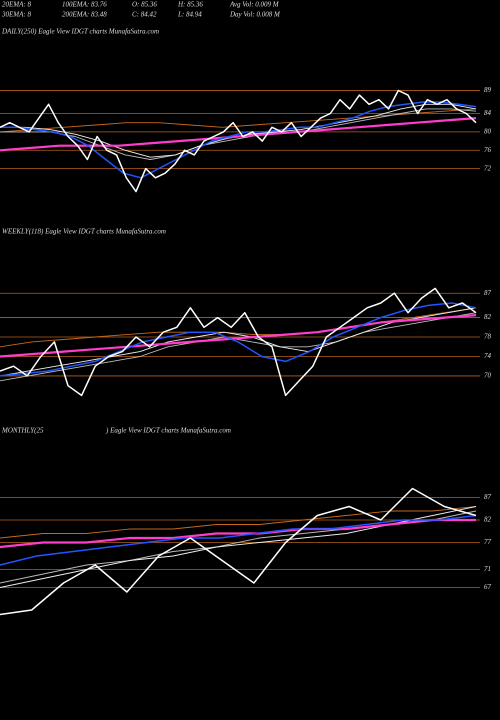 This screenshot has width=500, height=720. Describe the element at coordinates (84, 5) in the screenshot. I see `header-stat: 100EMA: 83.76` at that location.